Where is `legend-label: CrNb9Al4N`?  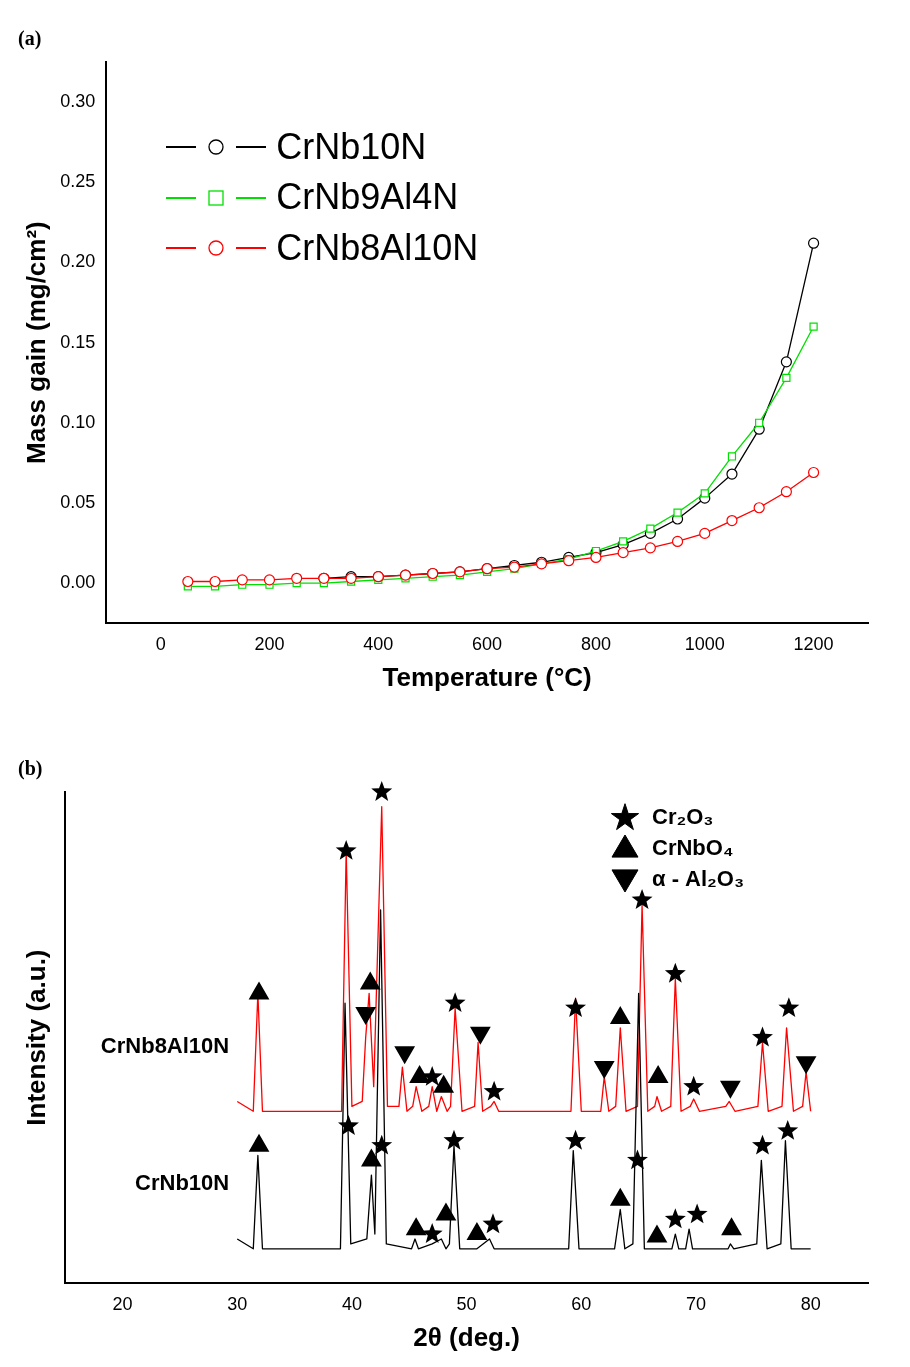 legend-label: CrNb9Al4N is located at coordinates (367, 197).